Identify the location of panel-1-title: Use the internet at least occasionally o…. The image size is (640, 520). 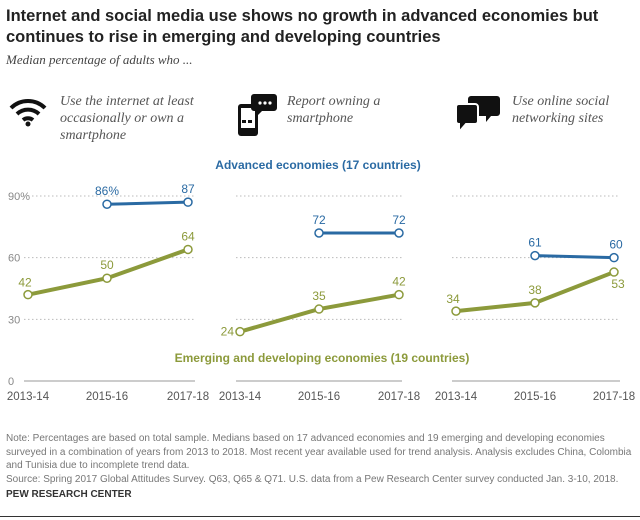
(127, 118).